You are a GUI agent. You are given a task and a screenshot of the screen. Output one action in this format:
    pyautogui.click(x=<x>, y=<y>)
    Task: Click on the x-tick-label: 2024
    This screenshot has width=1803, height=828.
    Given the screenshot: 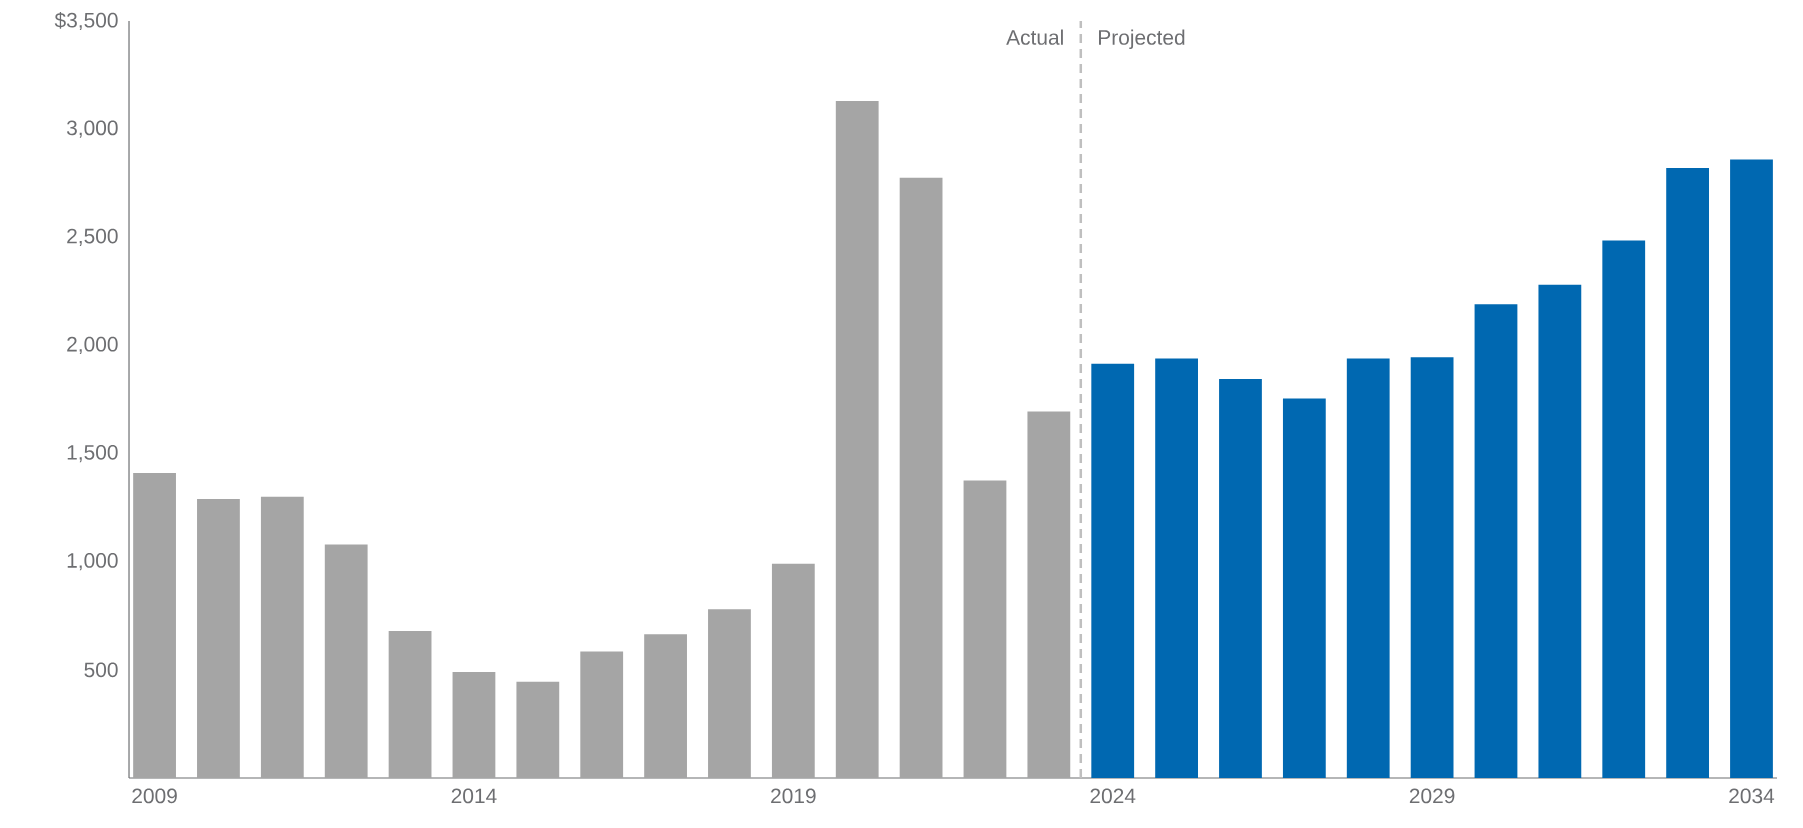 What is the action you would take?
    pyautogui.click(x=1113, y=796)
    